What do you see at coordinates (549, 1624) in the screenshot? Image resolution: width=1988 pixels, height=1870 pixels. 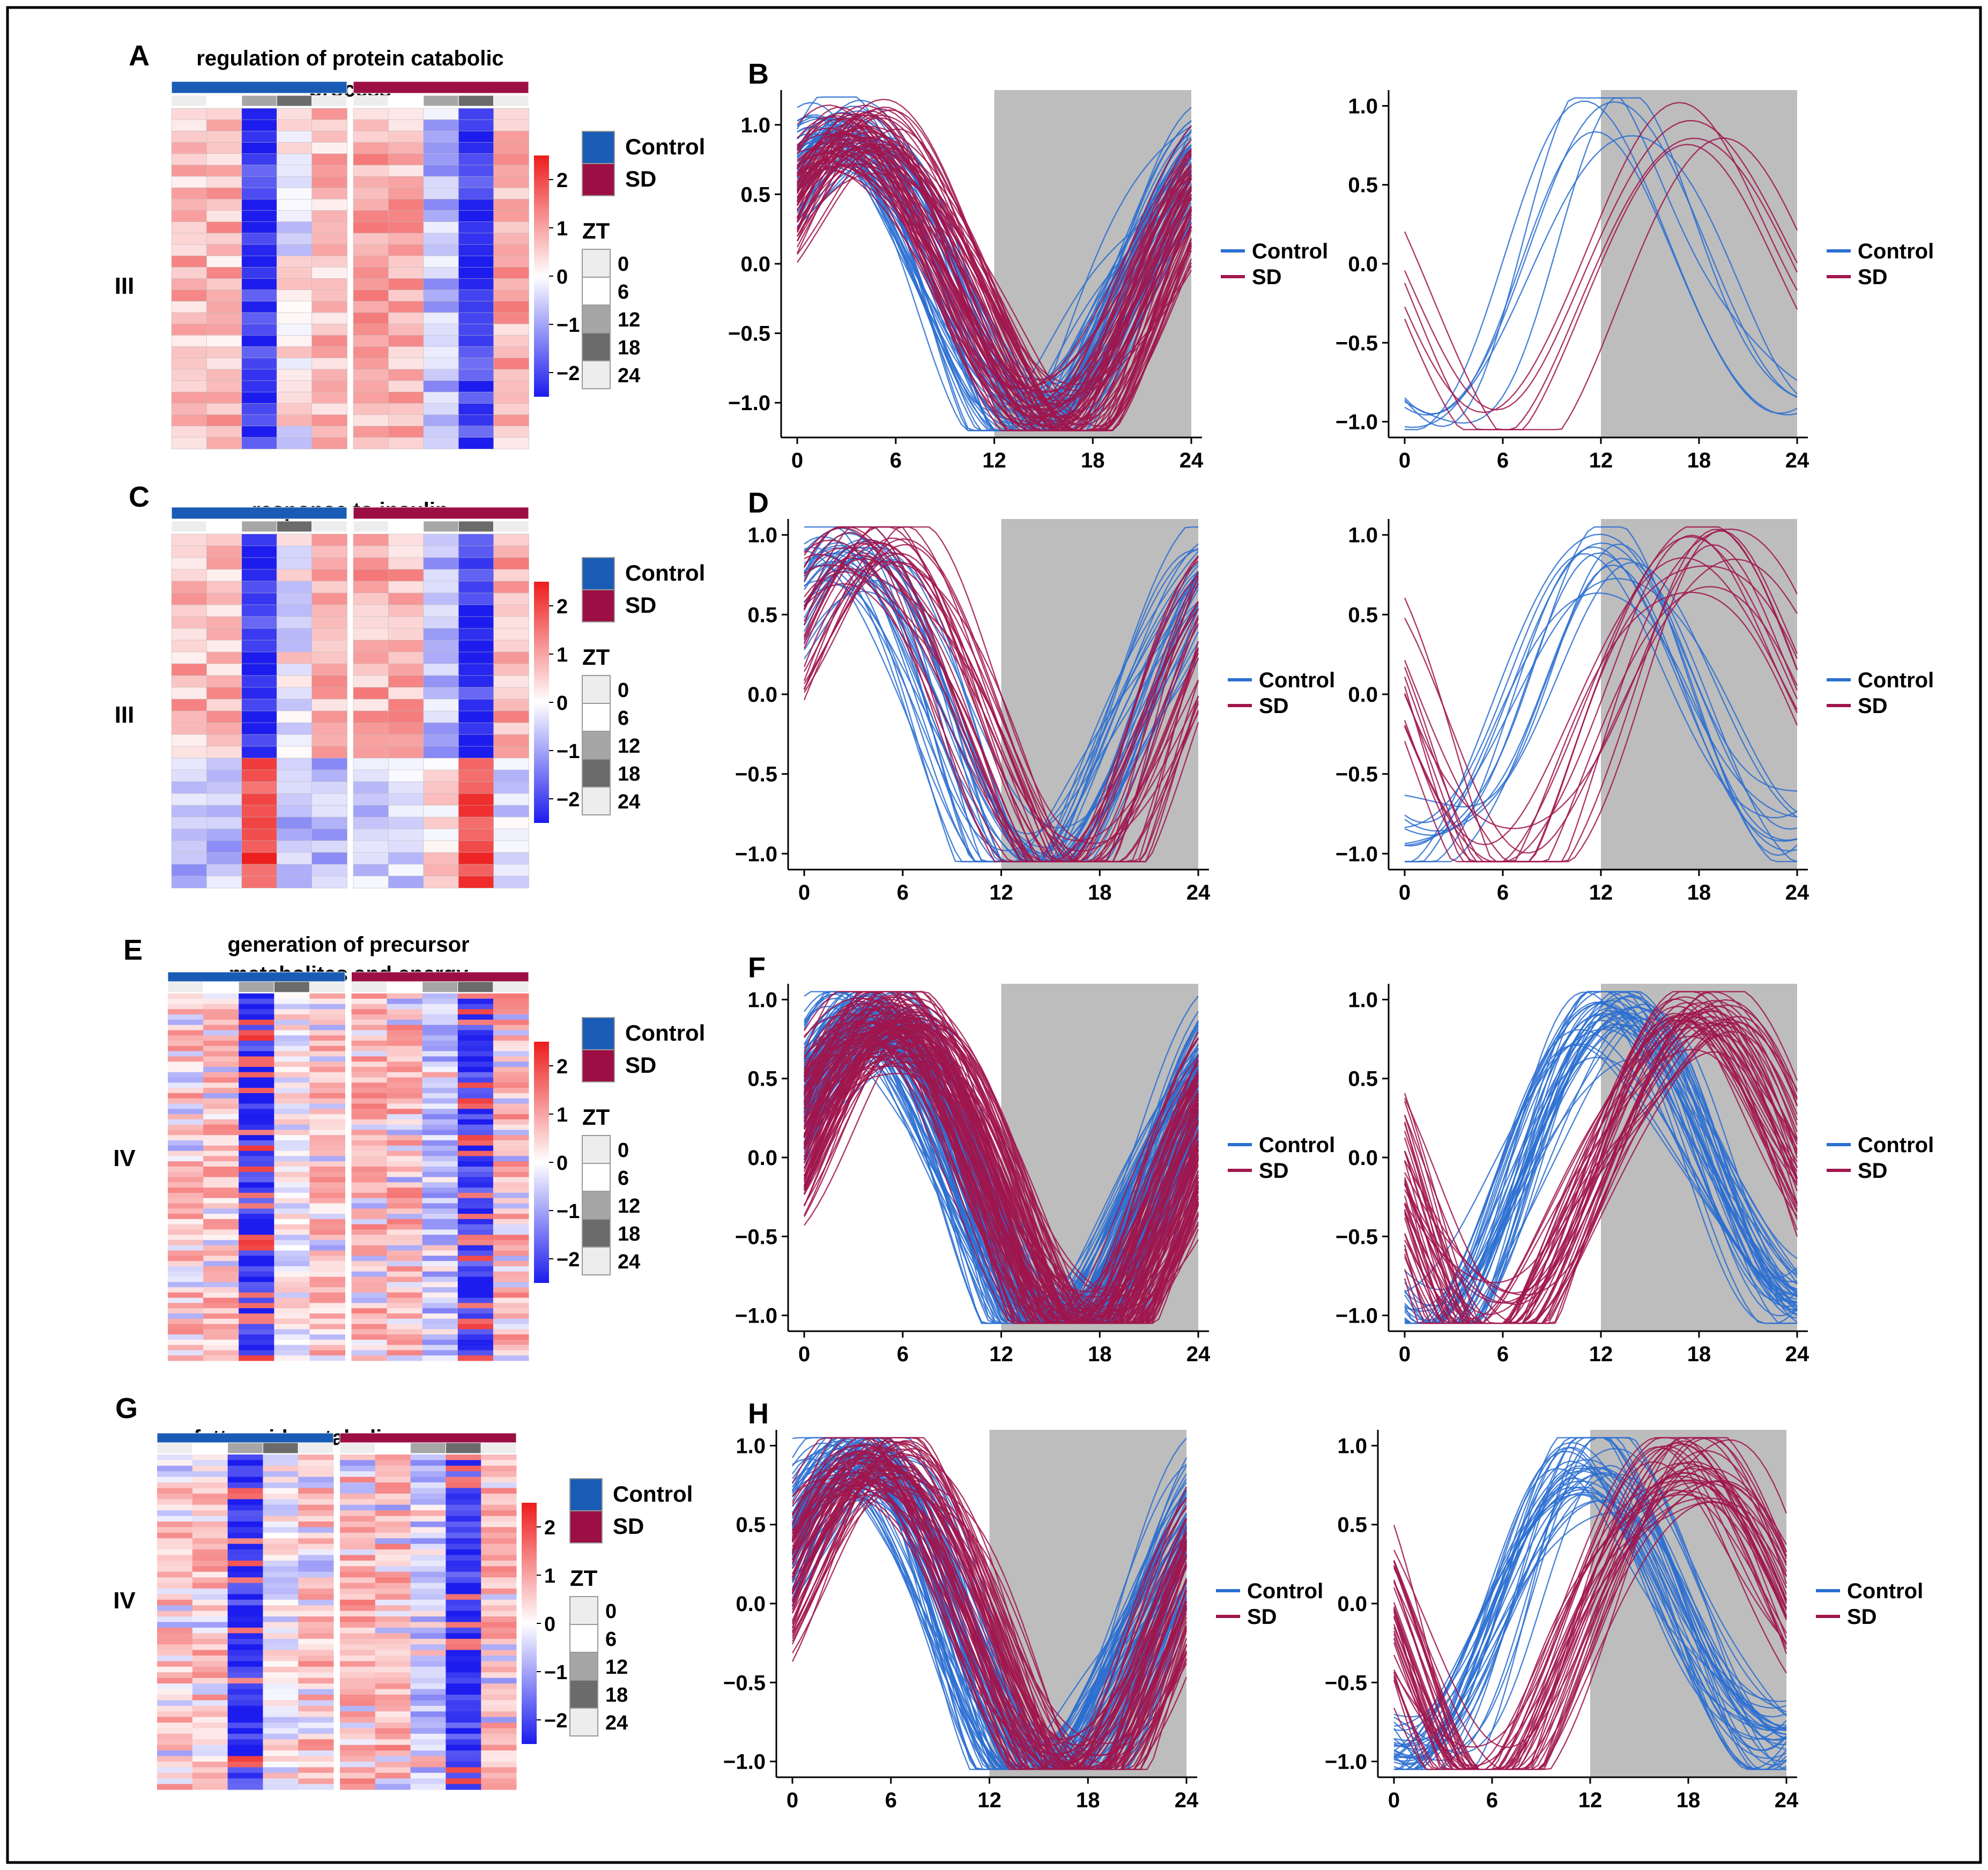 I see `scale-tick-label: 0` at bounding box center [549, 1624].